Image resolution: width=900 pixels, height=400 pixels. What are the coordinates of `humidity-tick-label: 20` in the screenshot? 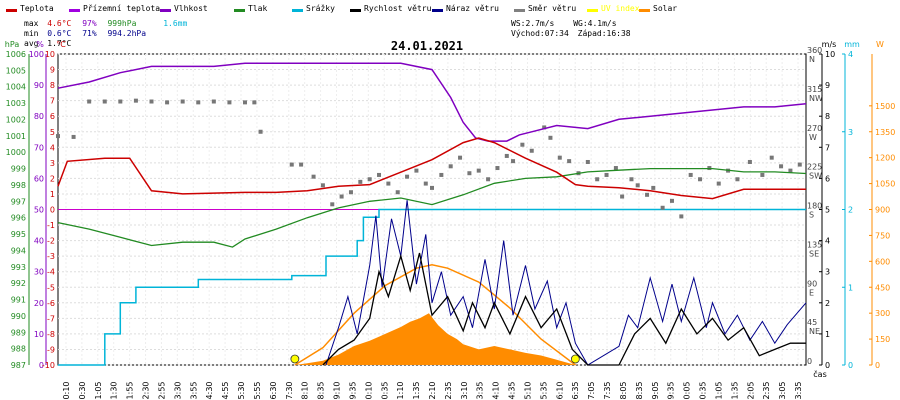 It's located at (39, 303).